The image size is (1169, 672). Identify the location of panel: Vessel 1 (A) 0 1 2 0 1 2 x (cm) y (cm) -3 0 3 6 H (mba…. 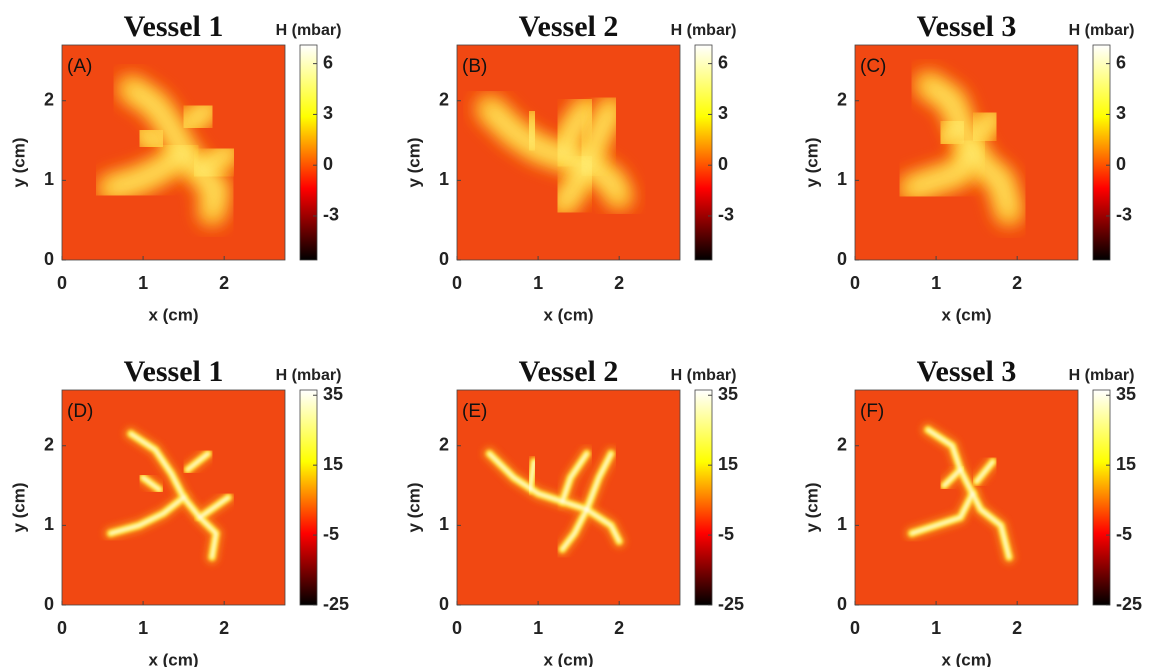
(175, 167).